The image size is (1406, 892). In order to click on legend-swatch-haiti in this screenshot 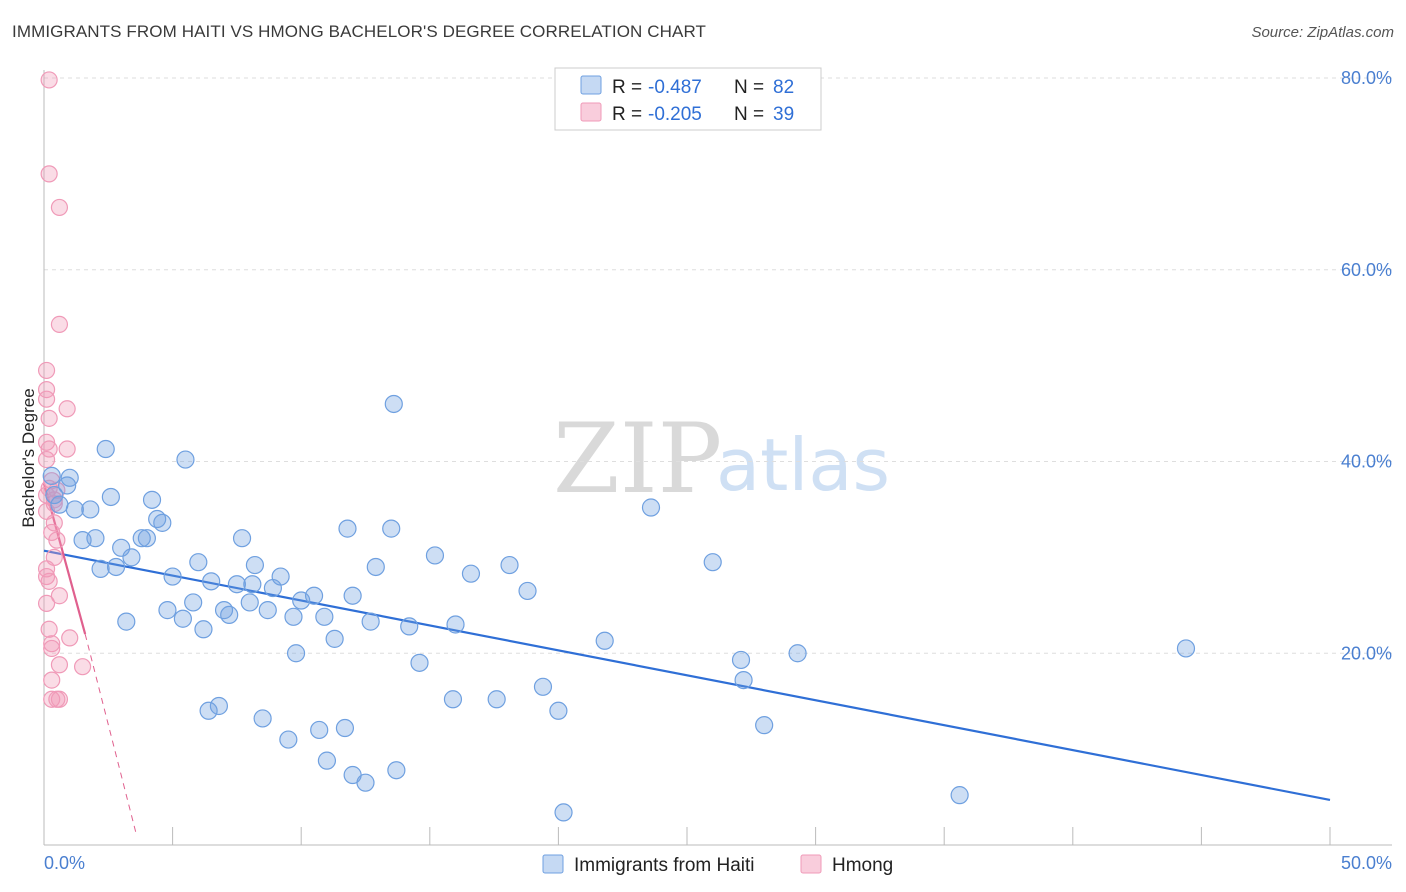, I will do `click(591, 85)`.